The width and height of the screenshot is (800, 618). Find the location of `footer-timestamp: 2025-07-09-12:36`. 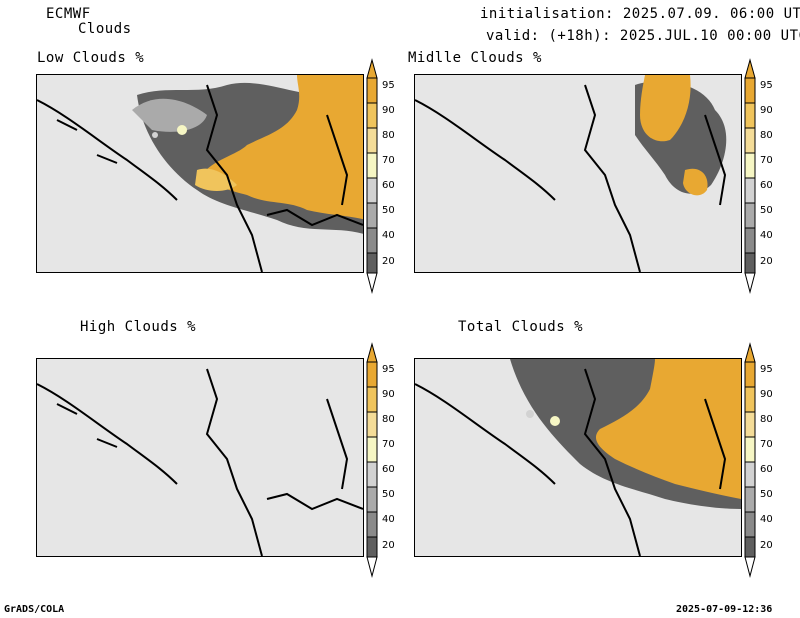

footer-timestamp: 2025-07-09-12:36 is located at coordinates (724, 609).